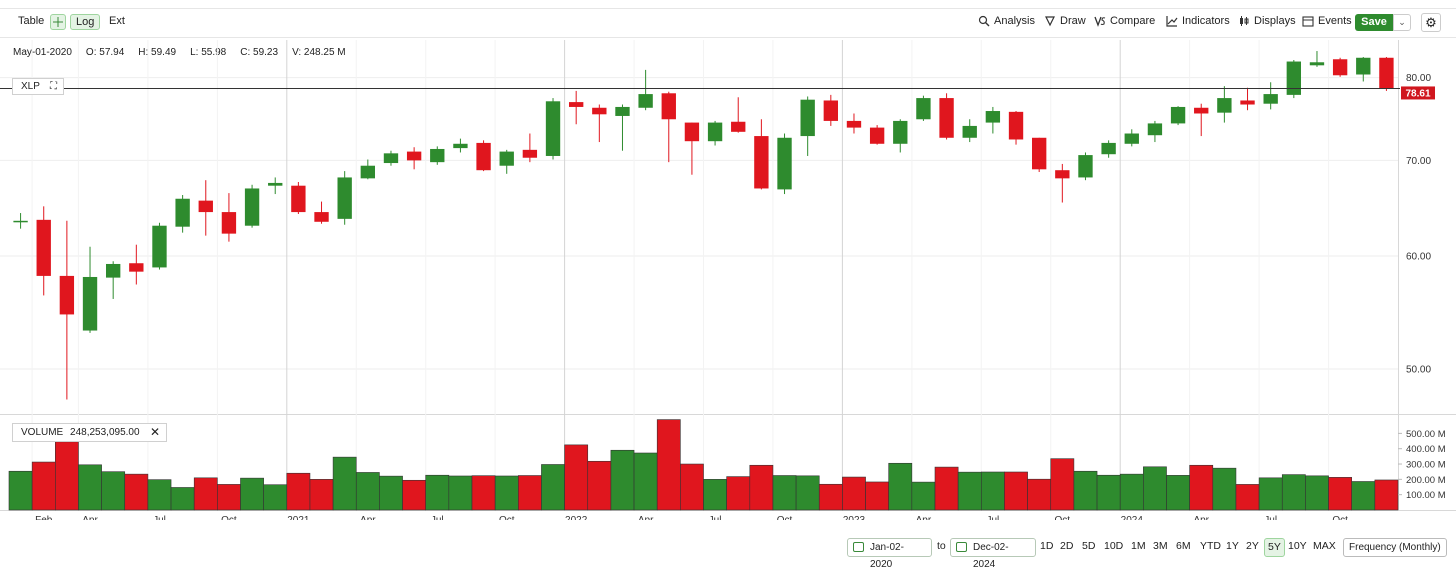 This screenshot has height=573, width=1456. Describe the element at coordinates (1232, 546) in the screenshot. I see `period-button-1y: 1Y` at that location.